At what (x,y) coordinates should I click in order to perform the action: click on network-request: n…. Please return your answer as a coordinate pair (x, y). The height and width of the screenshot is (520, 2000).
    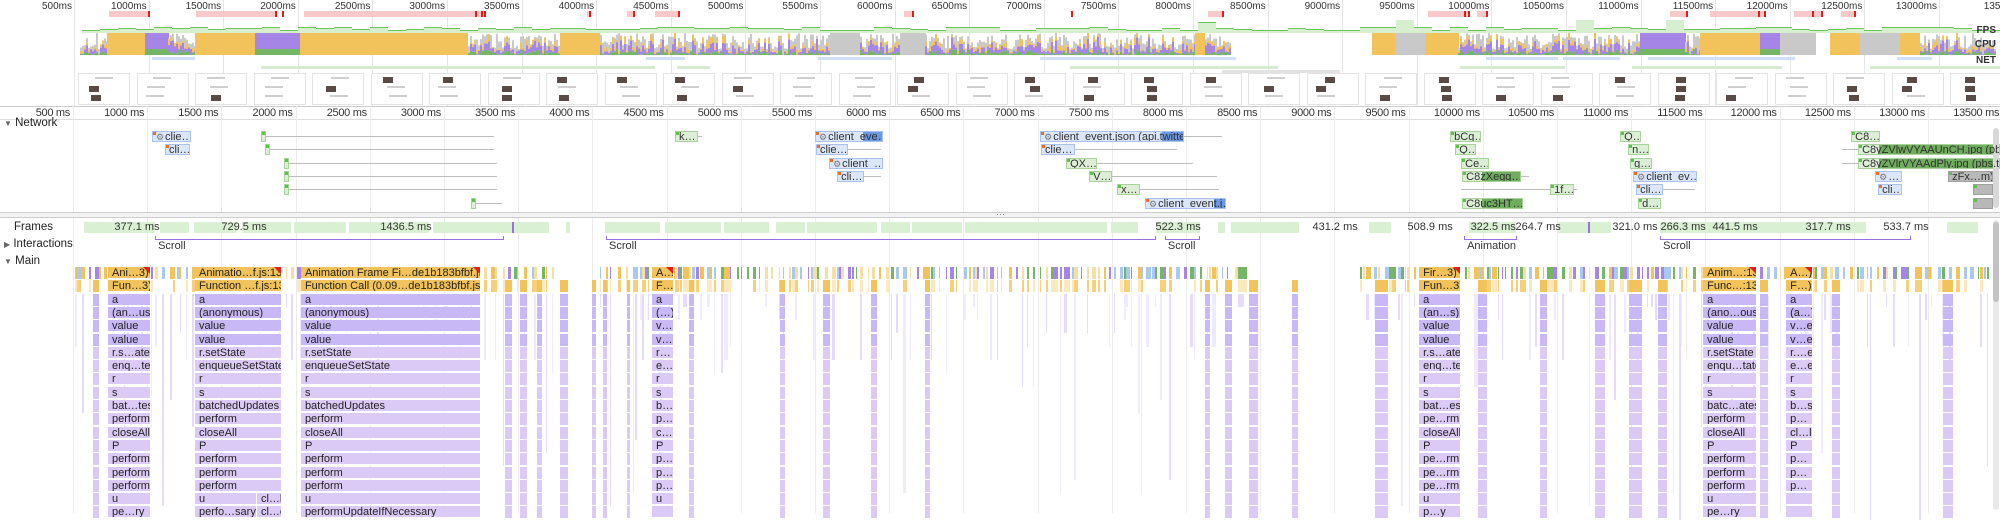
    Looking at the image, I should click on (1638, 149).